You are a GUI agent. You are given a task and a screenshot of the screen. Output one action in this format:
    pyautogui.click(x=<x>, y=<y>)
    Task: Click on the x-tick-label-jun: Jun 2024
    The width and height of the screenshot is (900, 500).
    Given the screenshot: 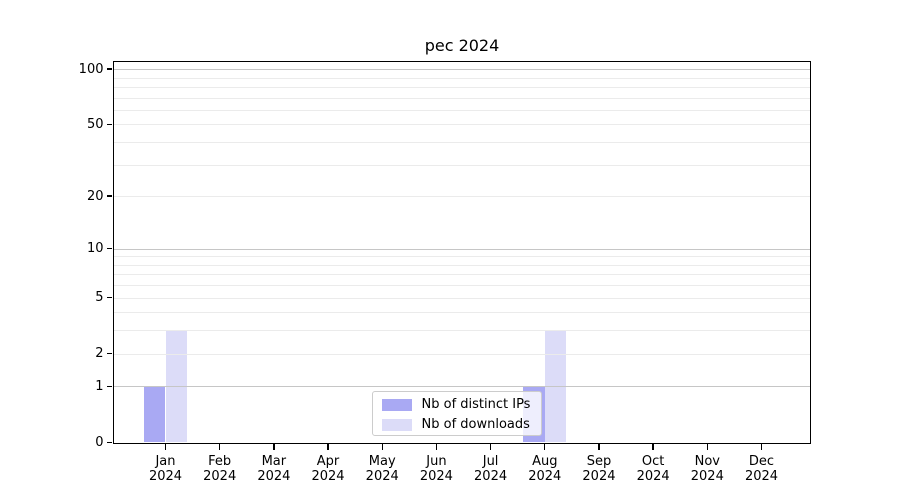 What is the action you would take?
    pyautogui.click(x=436, y=469)
    